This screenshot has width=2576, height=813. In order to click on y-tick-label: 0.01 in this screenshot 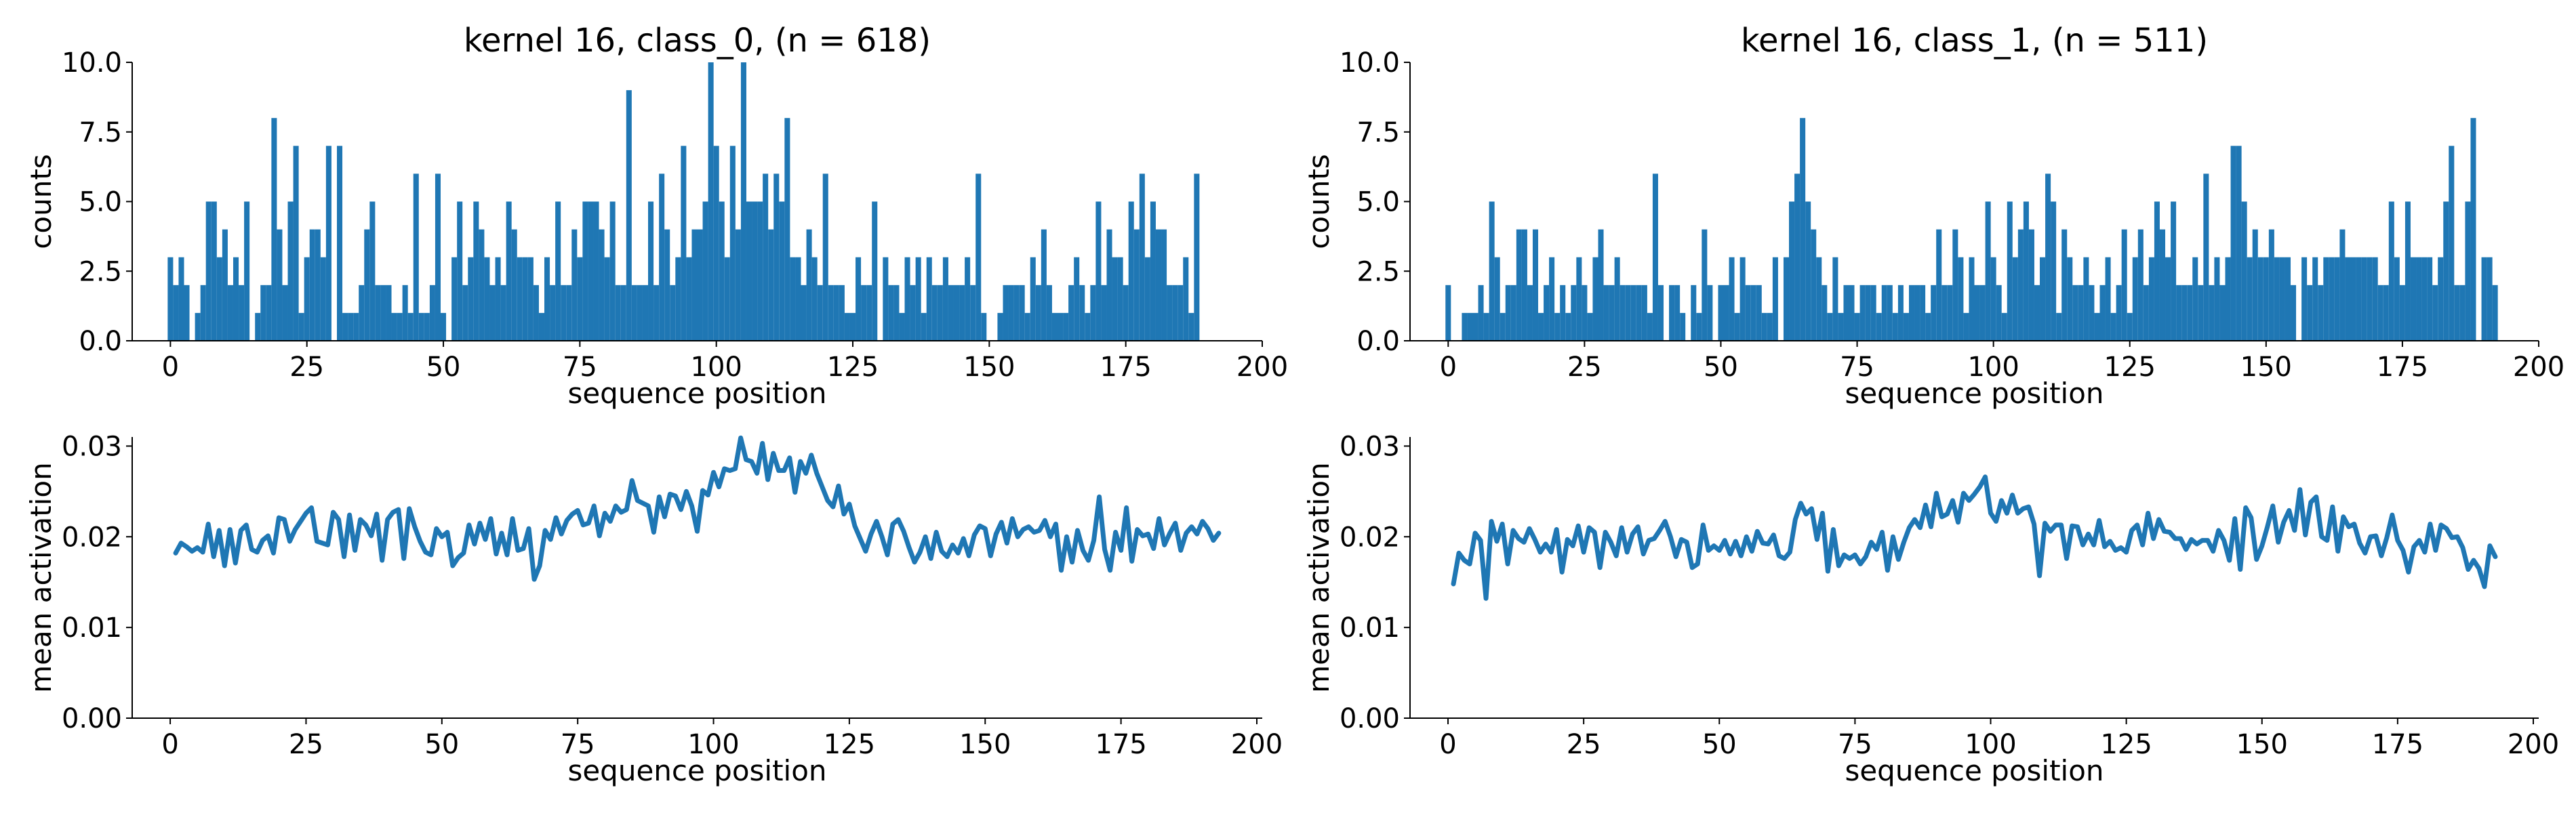, I will do `click(92, 628)`.